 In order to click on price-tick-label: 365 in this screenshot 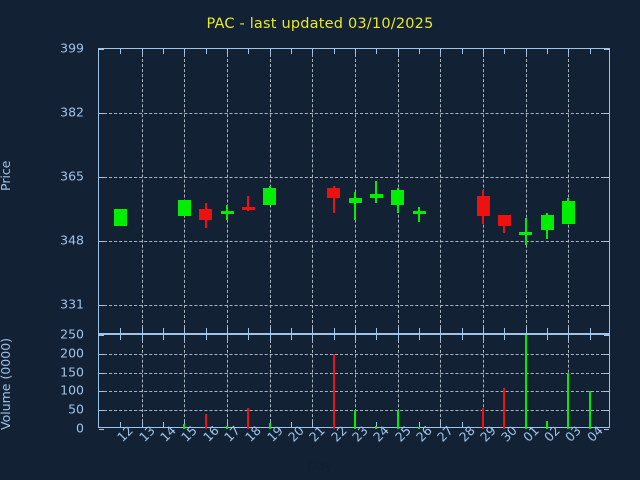, I will do `click(72, 176)`.